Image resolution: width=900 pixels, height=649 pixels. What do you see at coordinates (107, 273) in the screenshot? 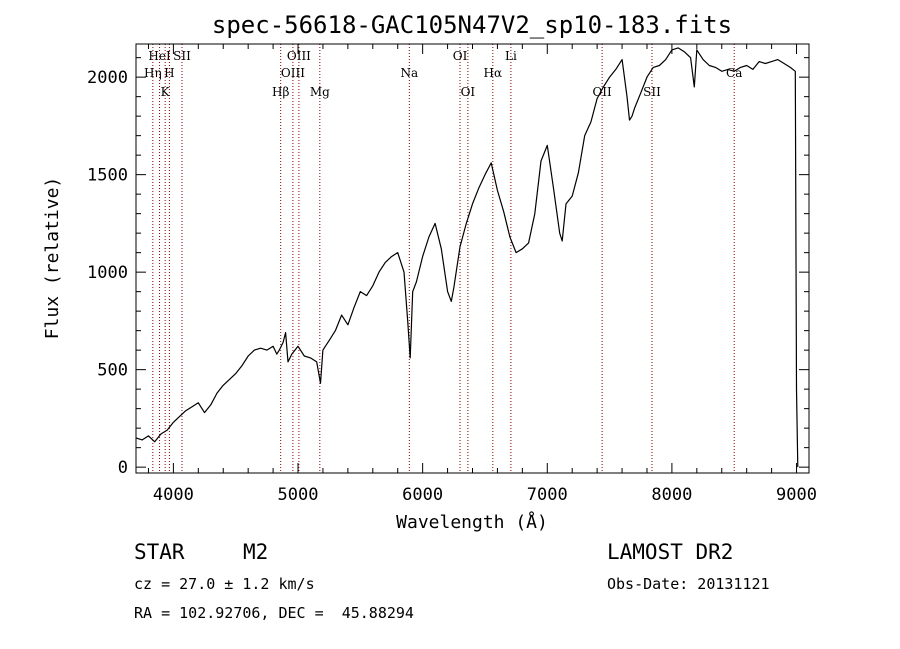
I see `y-tick-label: 1000` at bounding box center [107, 273].